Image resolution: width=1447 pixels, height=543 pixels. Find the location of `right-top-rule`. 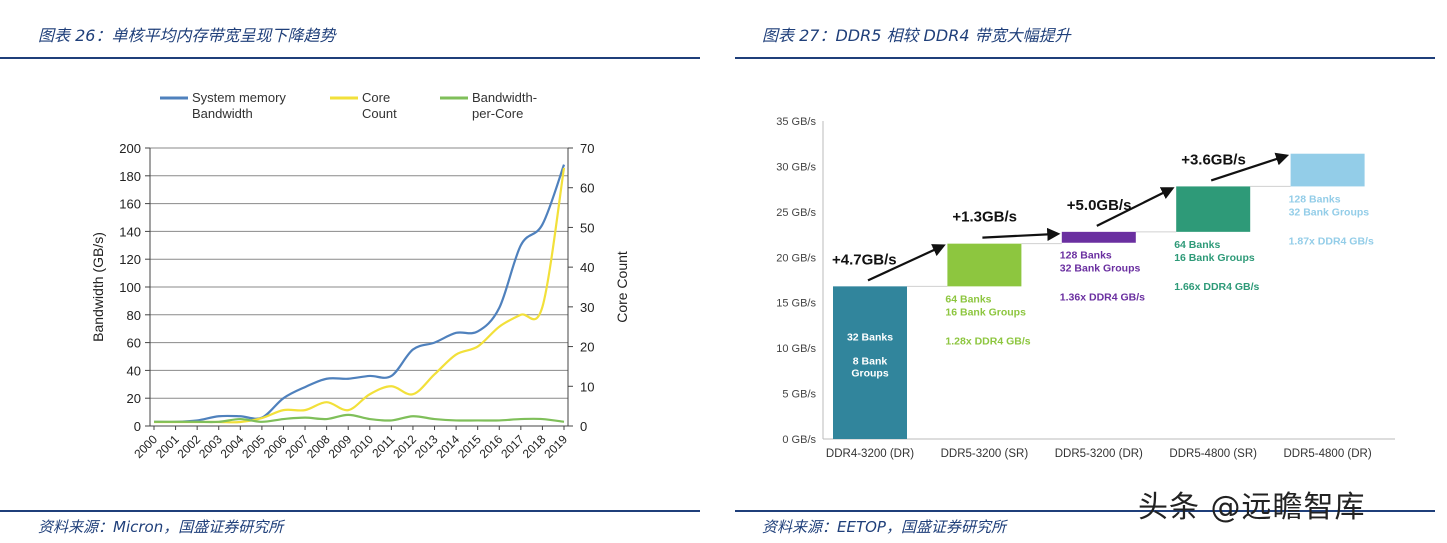

right-top-rule is located at coordinates (1085, 58).